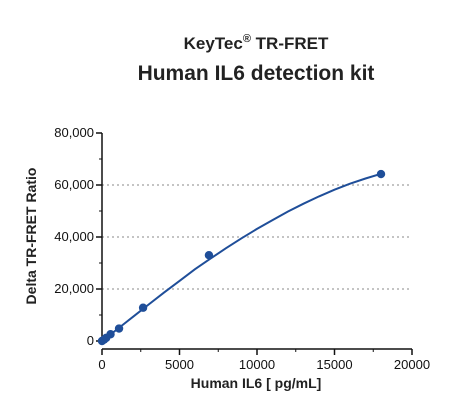 The height and width of the screenshot is (415, 465). I want to click on x-tick-label: 20000, so click(412, 364).